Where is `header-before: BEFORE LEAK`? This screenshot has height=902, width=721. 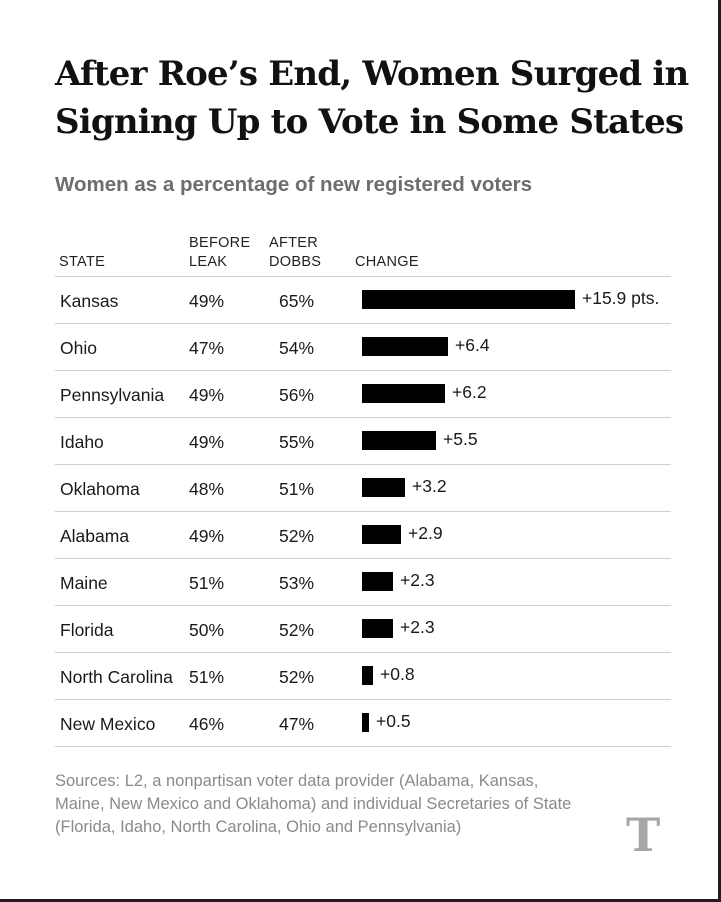 header-before: BEFORE LEAK is located at coordinates (219, 253).